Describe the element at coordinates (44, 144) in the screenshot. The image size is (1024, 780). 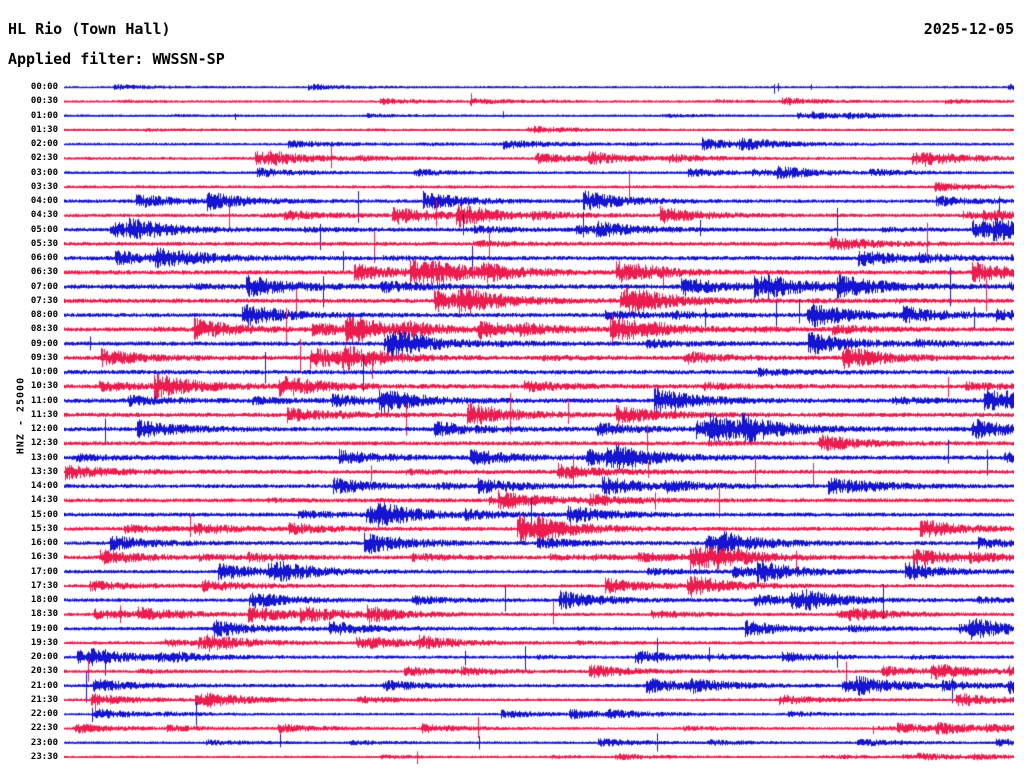
I see `time-label: 02:00` at that location.